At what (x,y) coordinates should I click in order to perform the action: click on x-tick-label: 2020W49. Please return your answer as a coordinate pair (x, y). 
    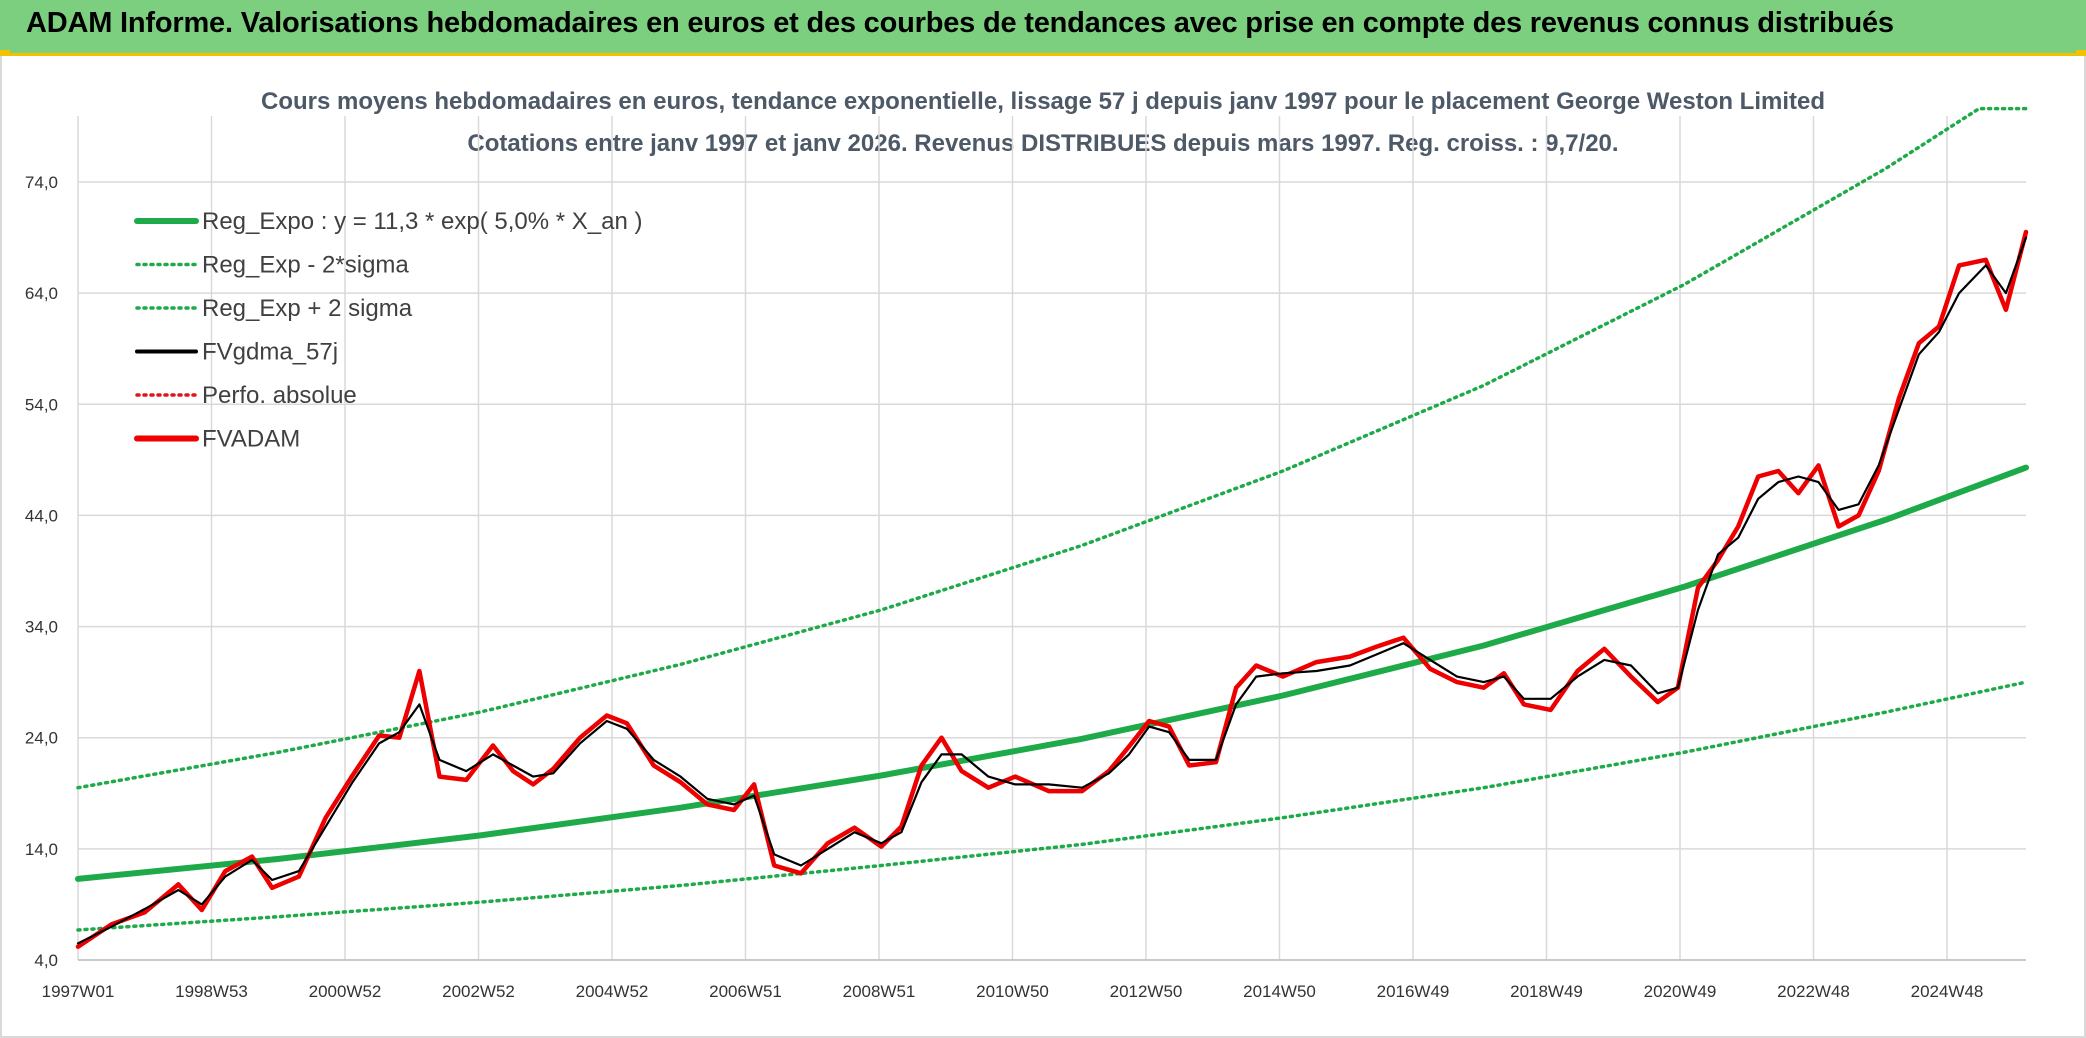
    Looking at the image, I should click on (1680, 991).